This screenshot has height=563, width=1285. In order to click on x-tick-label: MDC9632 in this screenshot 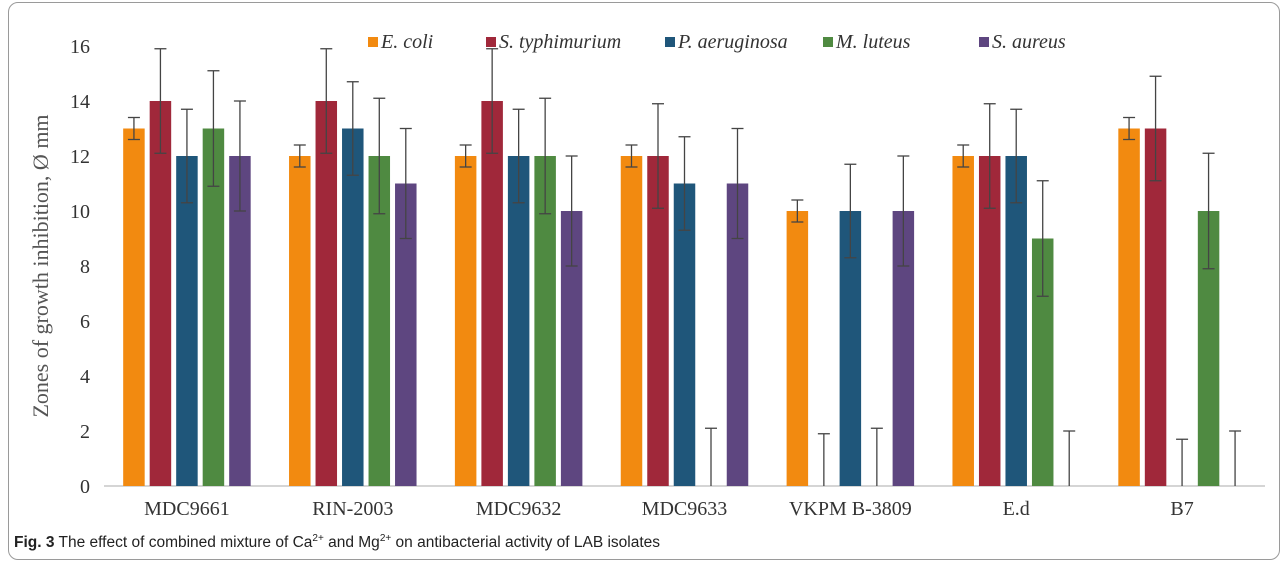, I will do `click(519, 509)`.